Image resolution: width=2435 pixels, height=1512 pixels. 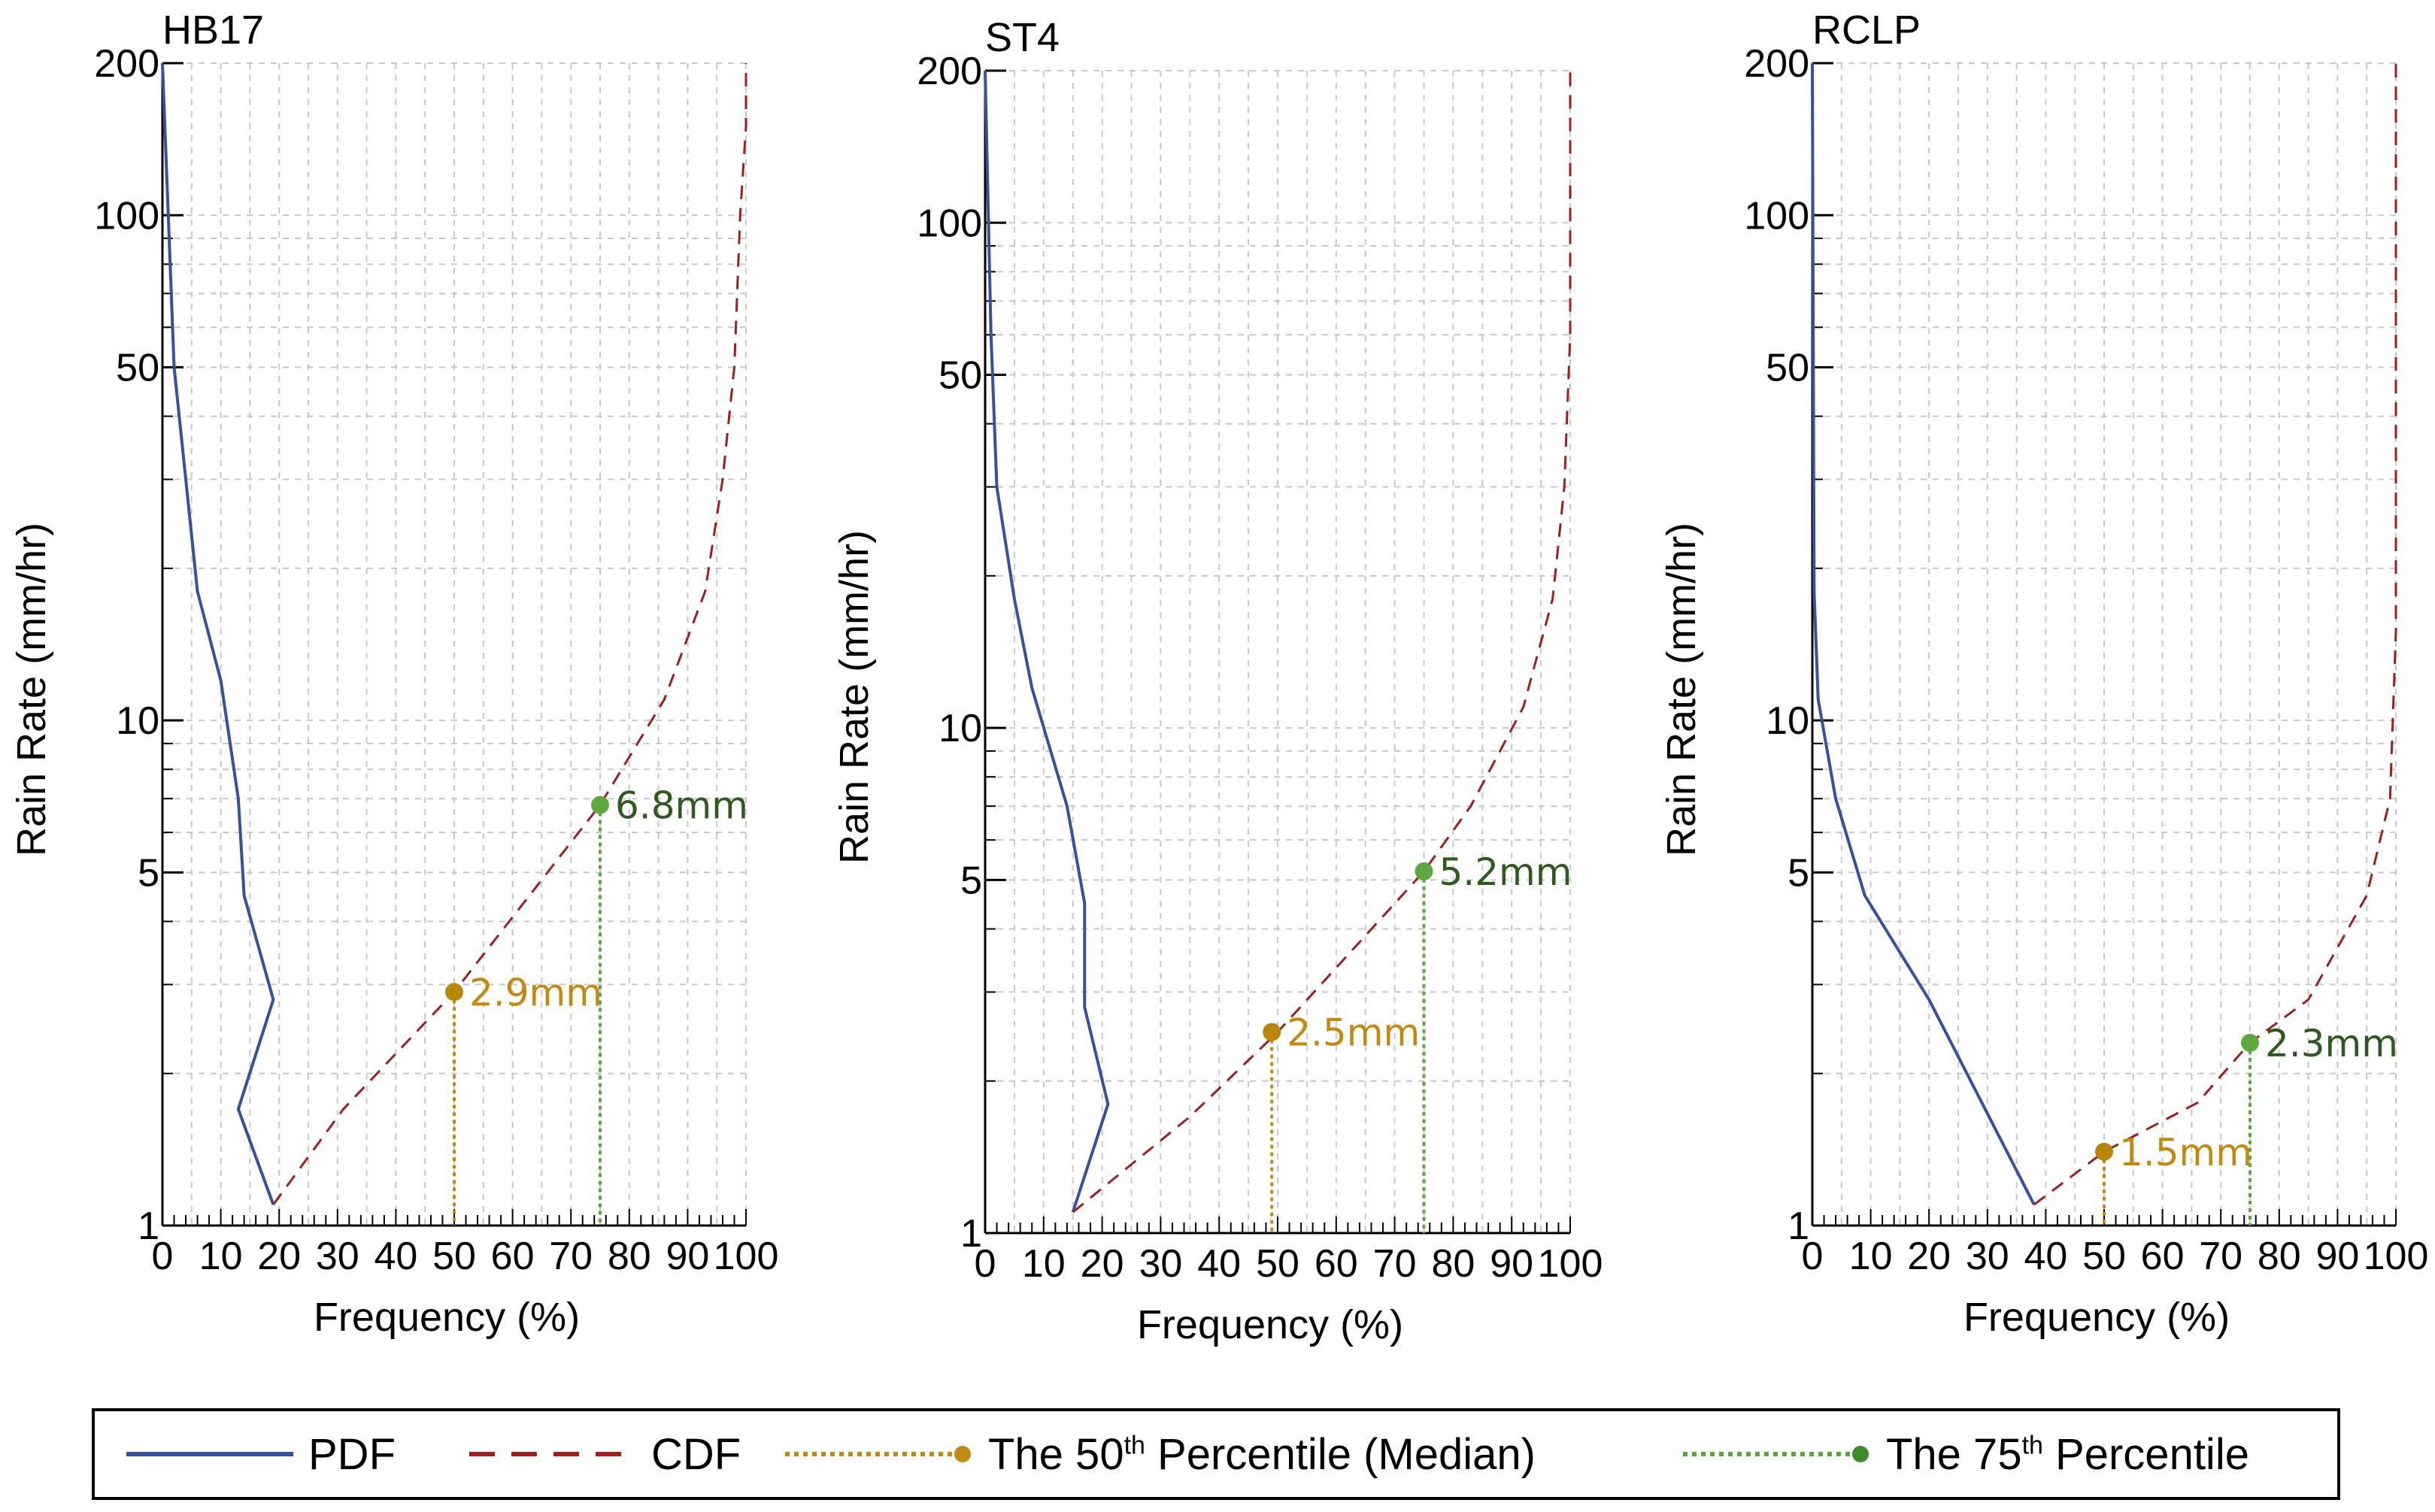 I want to click on legend-item-pdf: PDF, so click(x=261, y=1454).